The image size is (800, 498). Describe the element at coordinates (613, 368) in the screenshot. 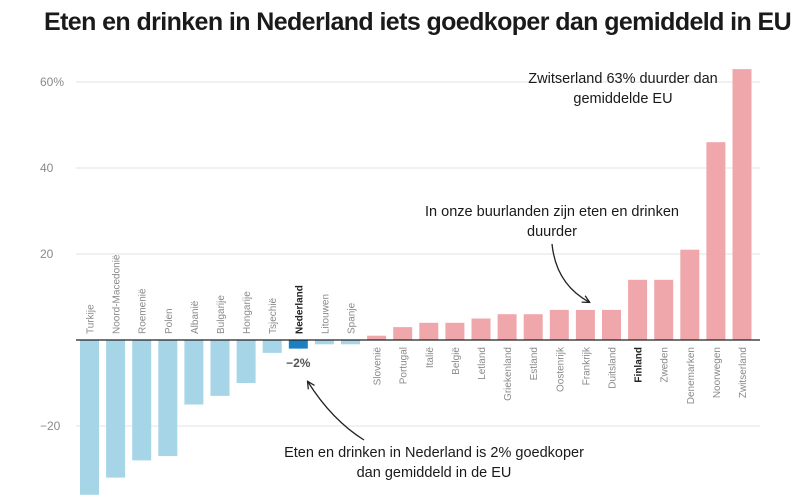

I see `category-label: Duitsland` at that location.